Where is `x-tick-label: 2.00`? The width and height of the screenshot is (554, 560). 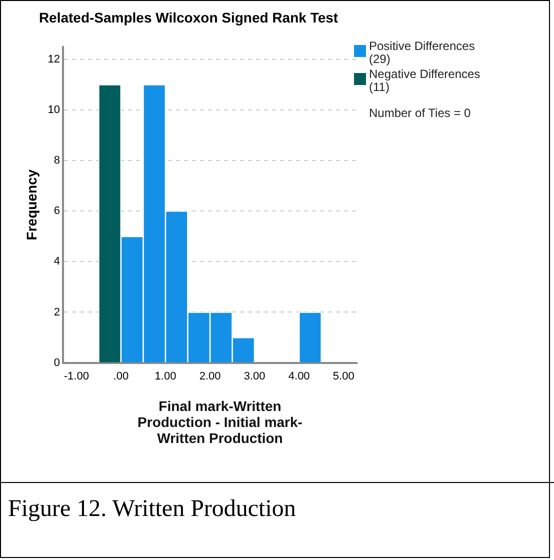
x-tick-label: 2.00 is located at coordinates (210, 376).